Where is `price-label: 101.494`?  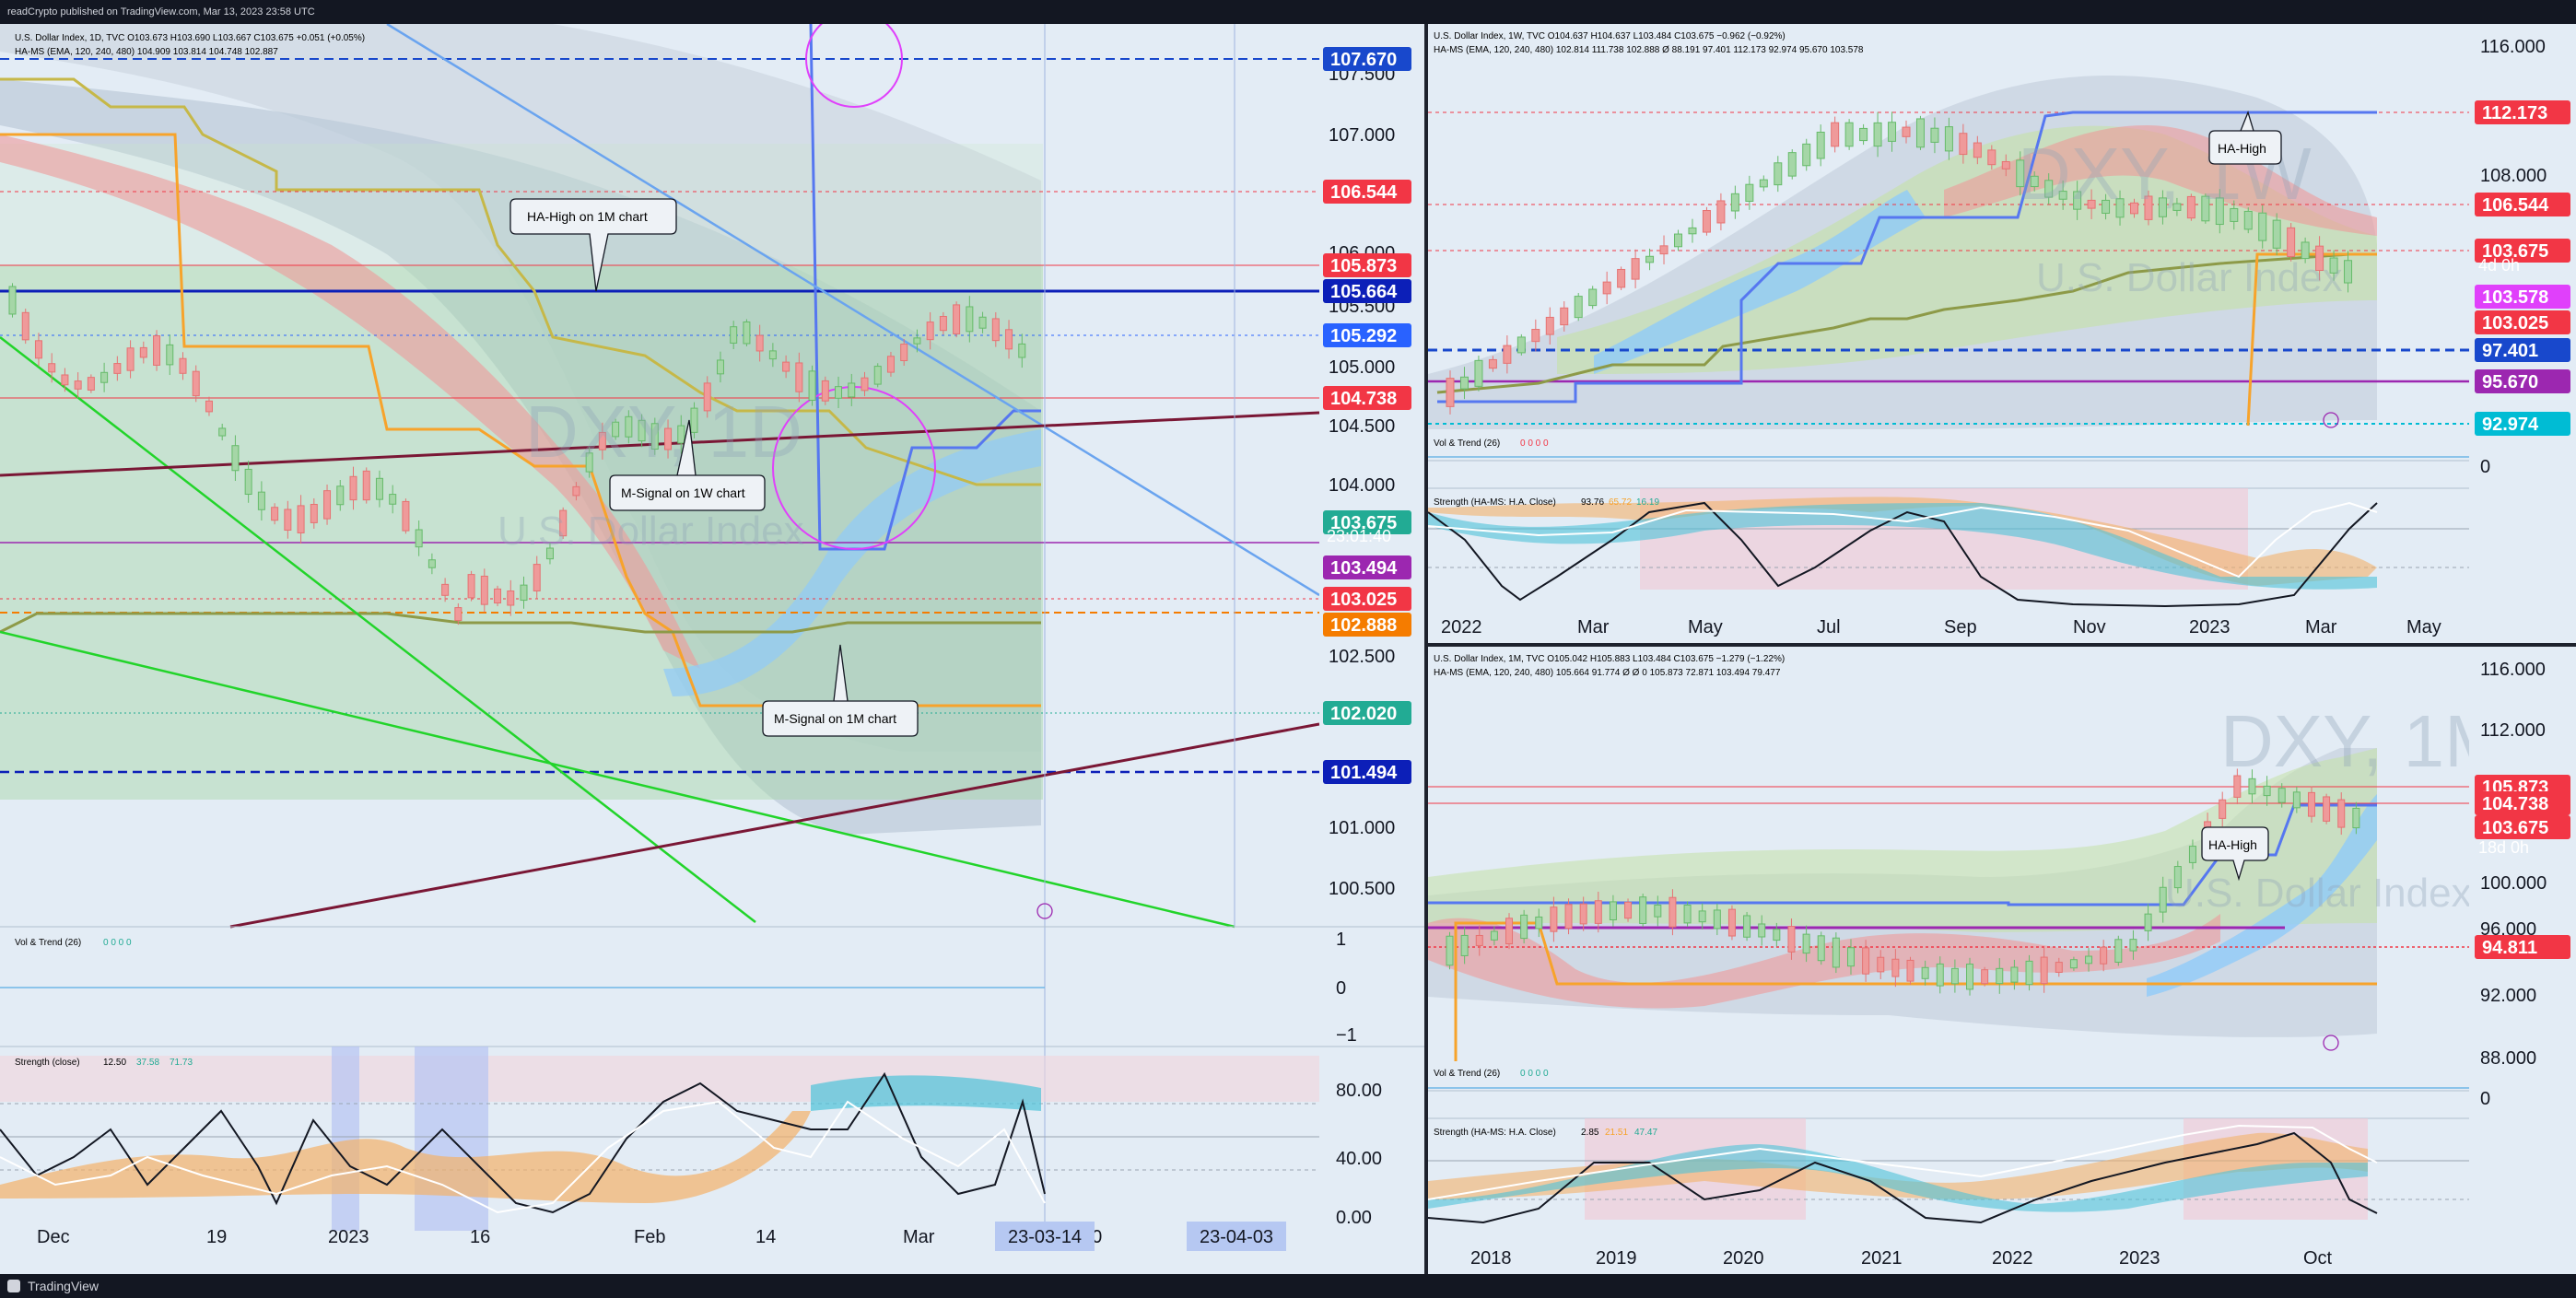 price-label: 101.494 is located at coordinates (1367, 772).